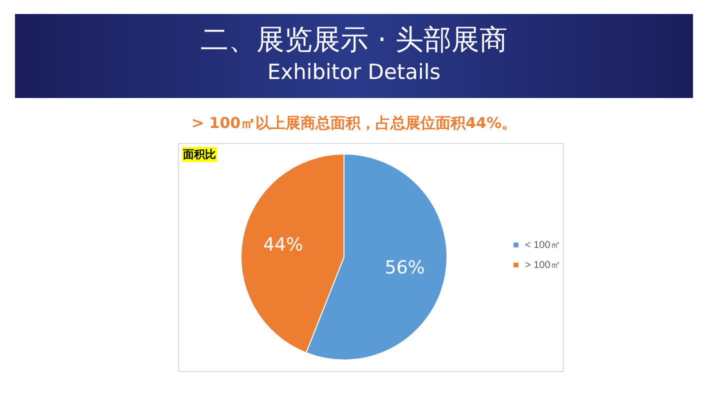 The image size is (708, 400). Describe the element at coordinates (354, 40) in the screenshot. I see `text: 二、展览展示 · 头部展商` at that location.